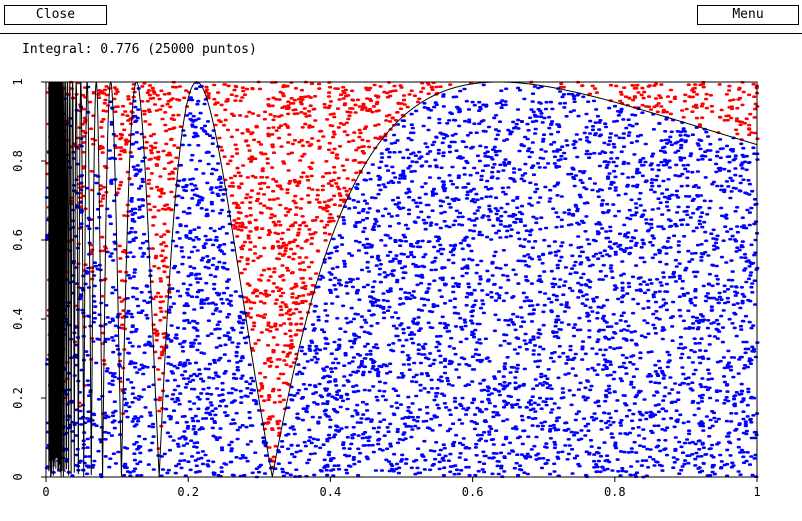 Image resolution: width=802 pixels, height=521 pixels. Describe the element at coordinates (401, 488) in the screenshot. I see `x-axis: 0 0.2 0.4 0.6 0.8 1` at that location.